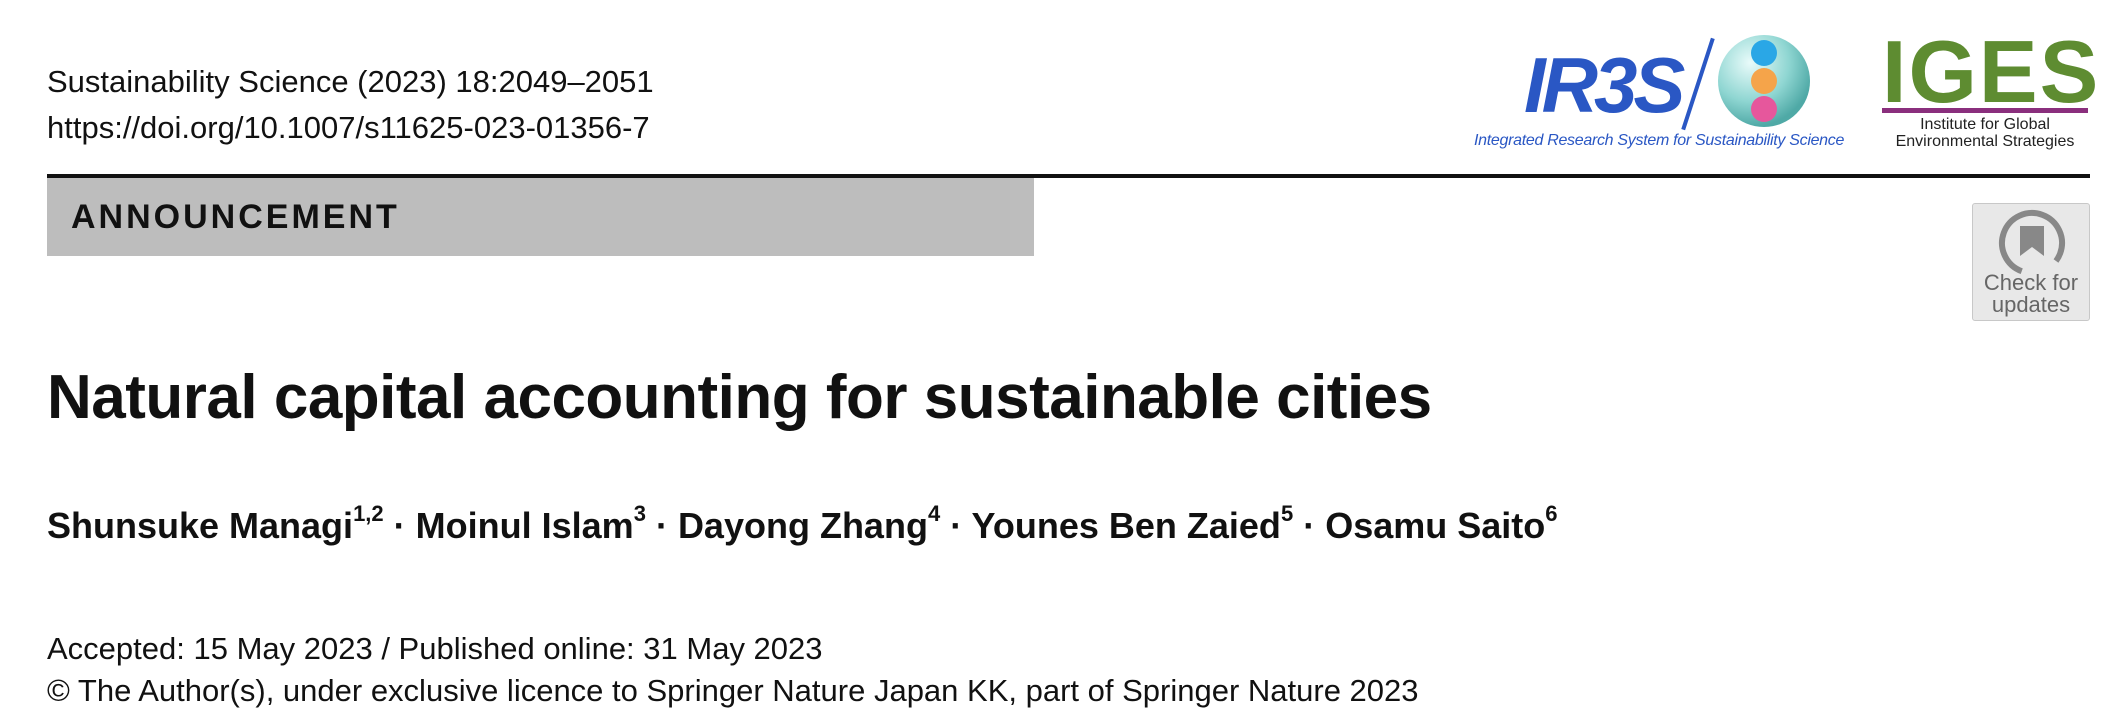 The width and height of the screenshot is (2124, 726). Describe the element at coordinates (368, 513) in the screenshot. I see `author-affiliation: 1,2` at that location.